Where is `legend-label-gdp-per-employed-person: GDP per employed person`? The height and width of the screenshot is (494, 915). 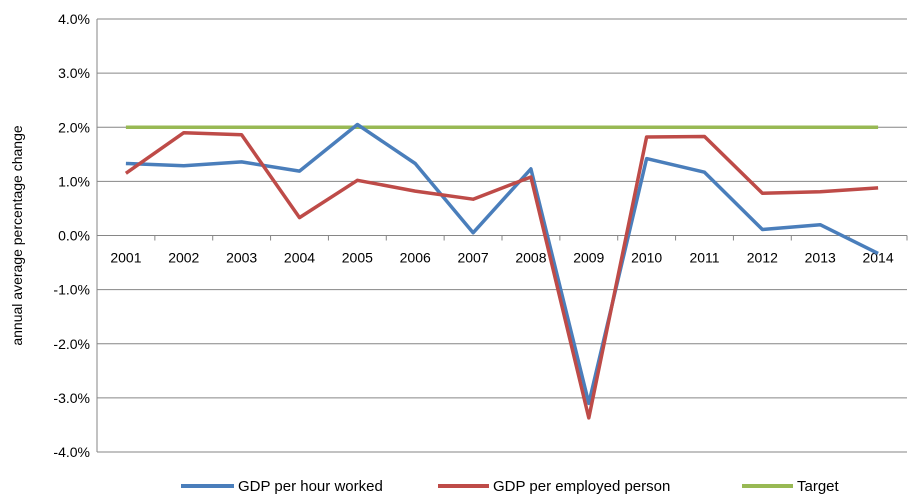 legend-label-gdp-per-employed-person: GDP per employed person is located at coordinates (581, 486).